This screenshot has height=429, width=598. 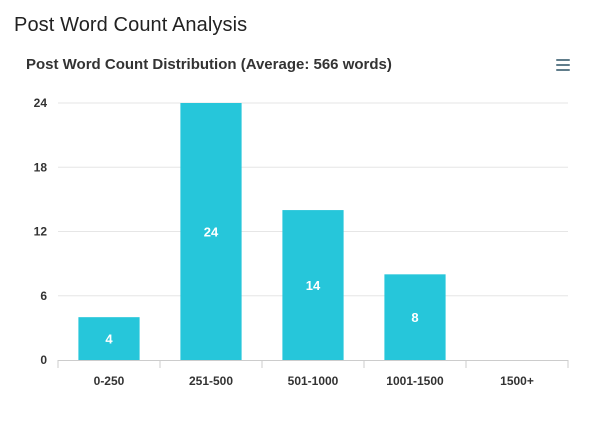 What do you see at coordinates (109, 381) in the screenshot?
I see `x-tick-label: 0-250` at bounding box center [109, 381].